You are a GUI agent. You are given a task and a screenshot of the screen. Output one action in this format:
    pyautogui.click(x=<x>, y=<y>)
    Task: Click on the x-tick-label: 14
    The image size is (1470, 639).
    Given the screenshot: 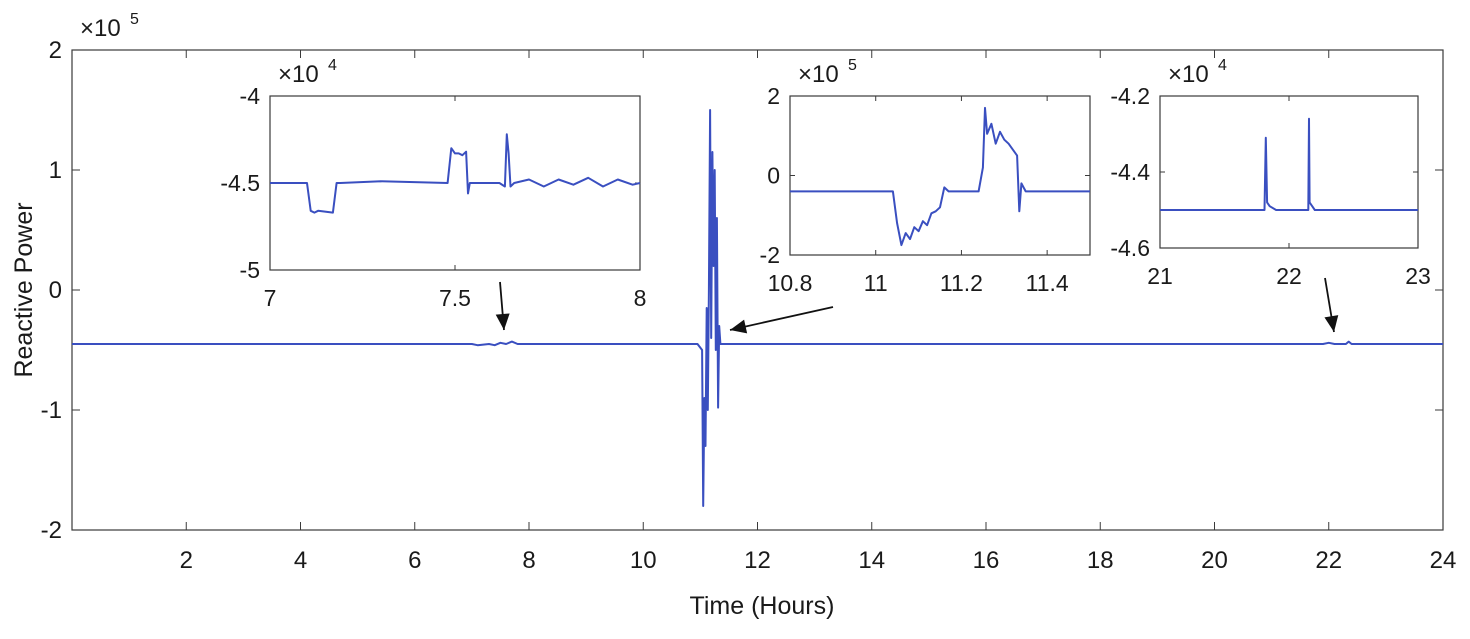 What is the action you would take?
    pyautogui.click(x=871, y=560)
    